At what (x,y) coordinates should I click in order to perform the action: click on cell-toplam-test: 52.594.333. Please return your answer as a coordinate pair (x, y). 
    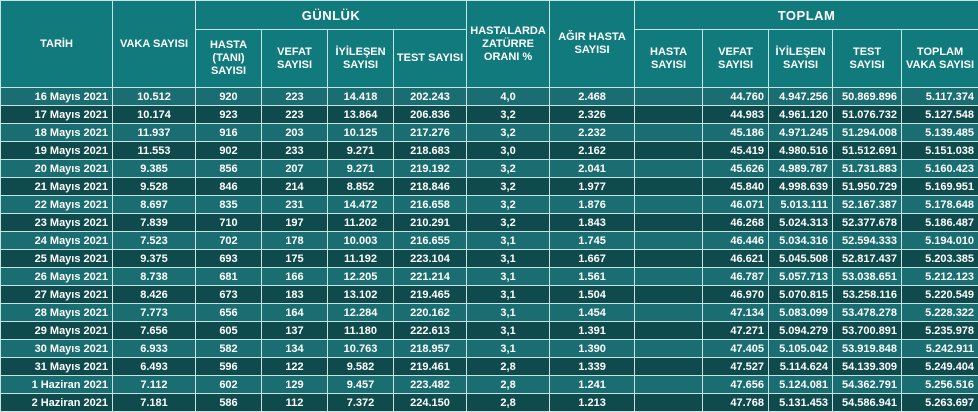
    Looking at the image, I should click on (867, 241).